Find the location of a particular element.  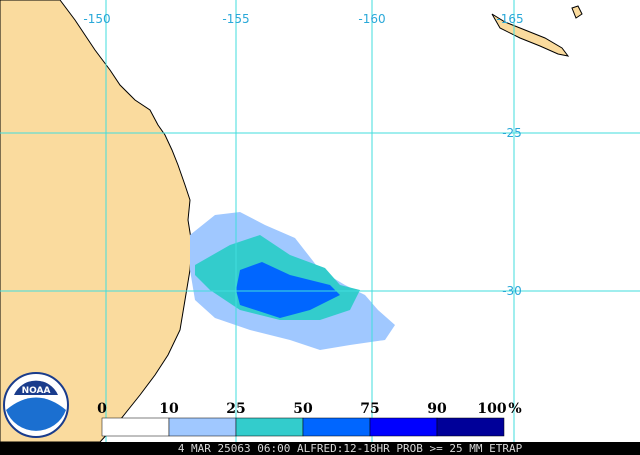

logo-text: NOAA is located at coordinates (36, 391).